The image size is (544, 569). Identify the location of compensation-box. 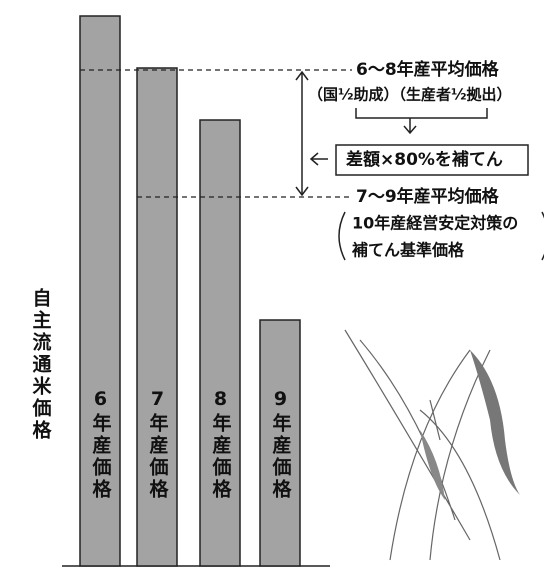
(432, 160).